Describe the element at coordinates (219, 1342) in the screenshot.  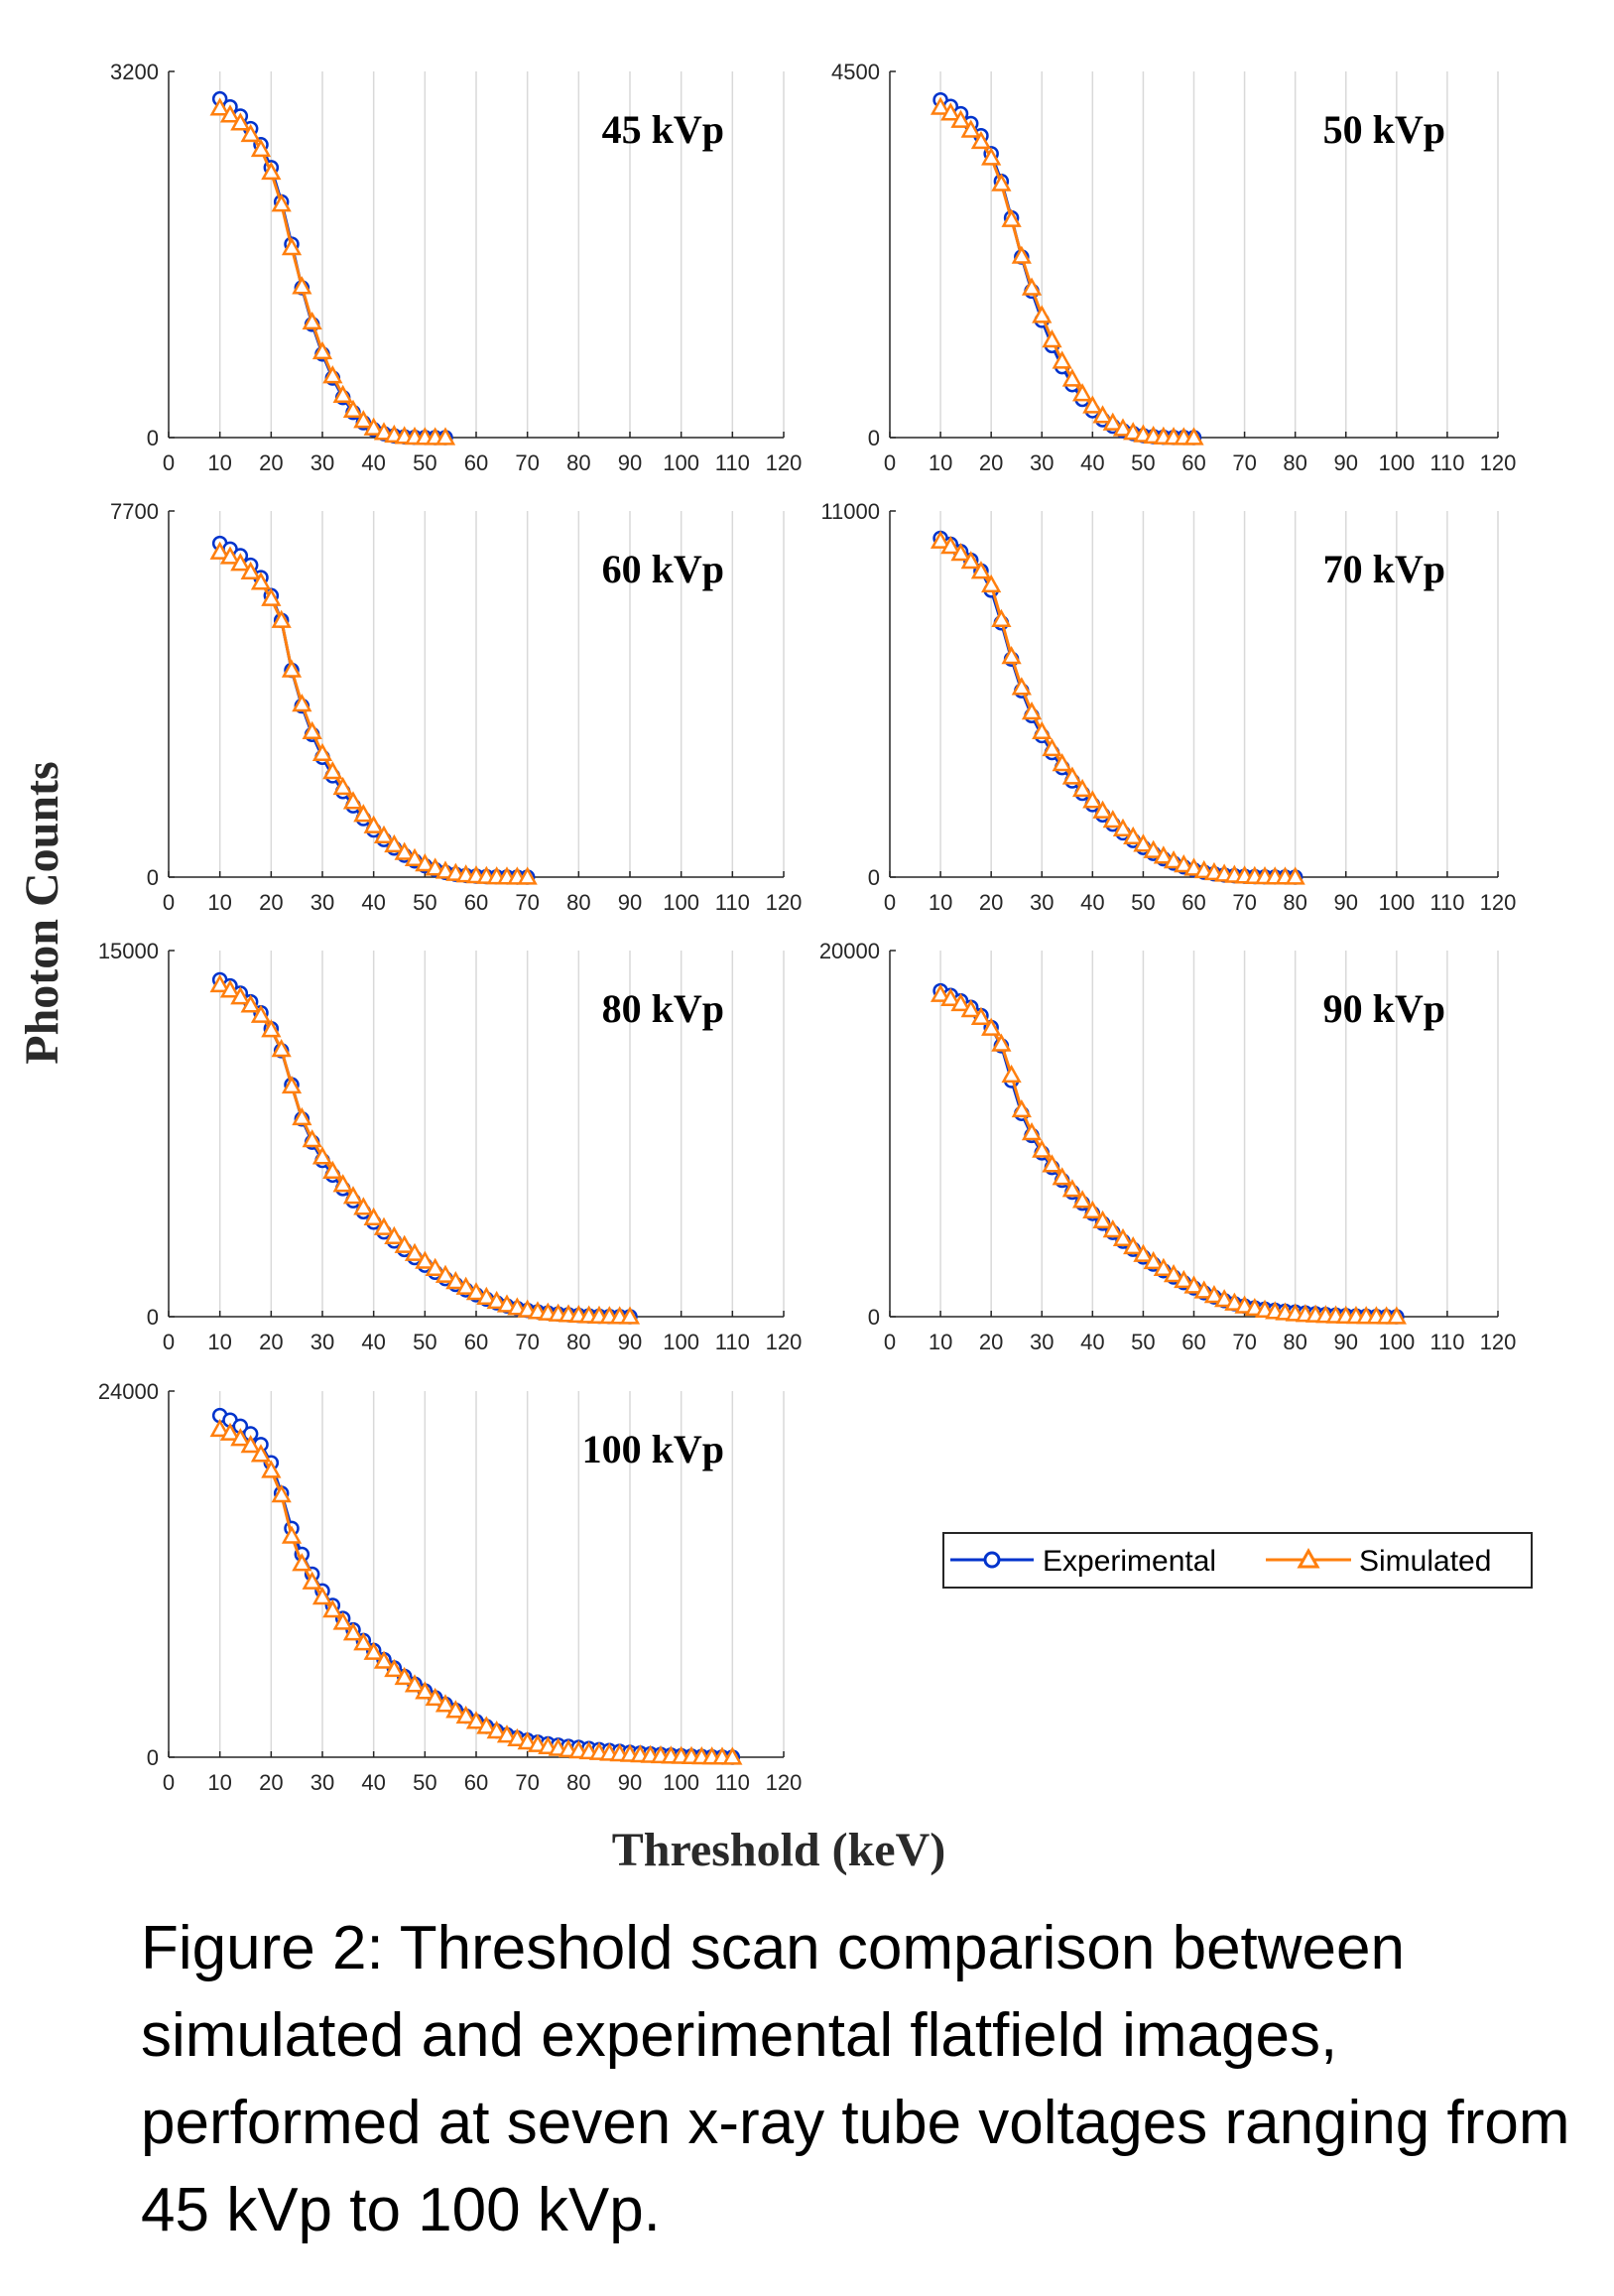
I see `x-tick-label: 10` at that location.